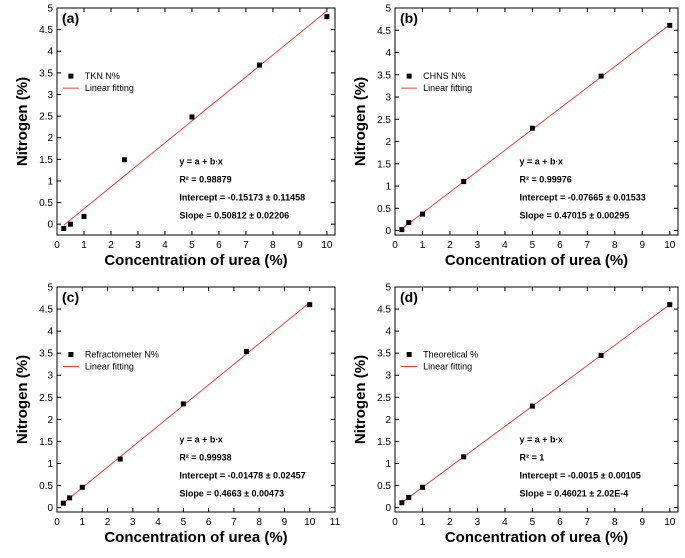 Image resolution: width=685 pixels, height=558 pixels. Describe the element at coordinates (444, 76) in the screenshot. I see `legend-series-label: CHNS N%` at that location.